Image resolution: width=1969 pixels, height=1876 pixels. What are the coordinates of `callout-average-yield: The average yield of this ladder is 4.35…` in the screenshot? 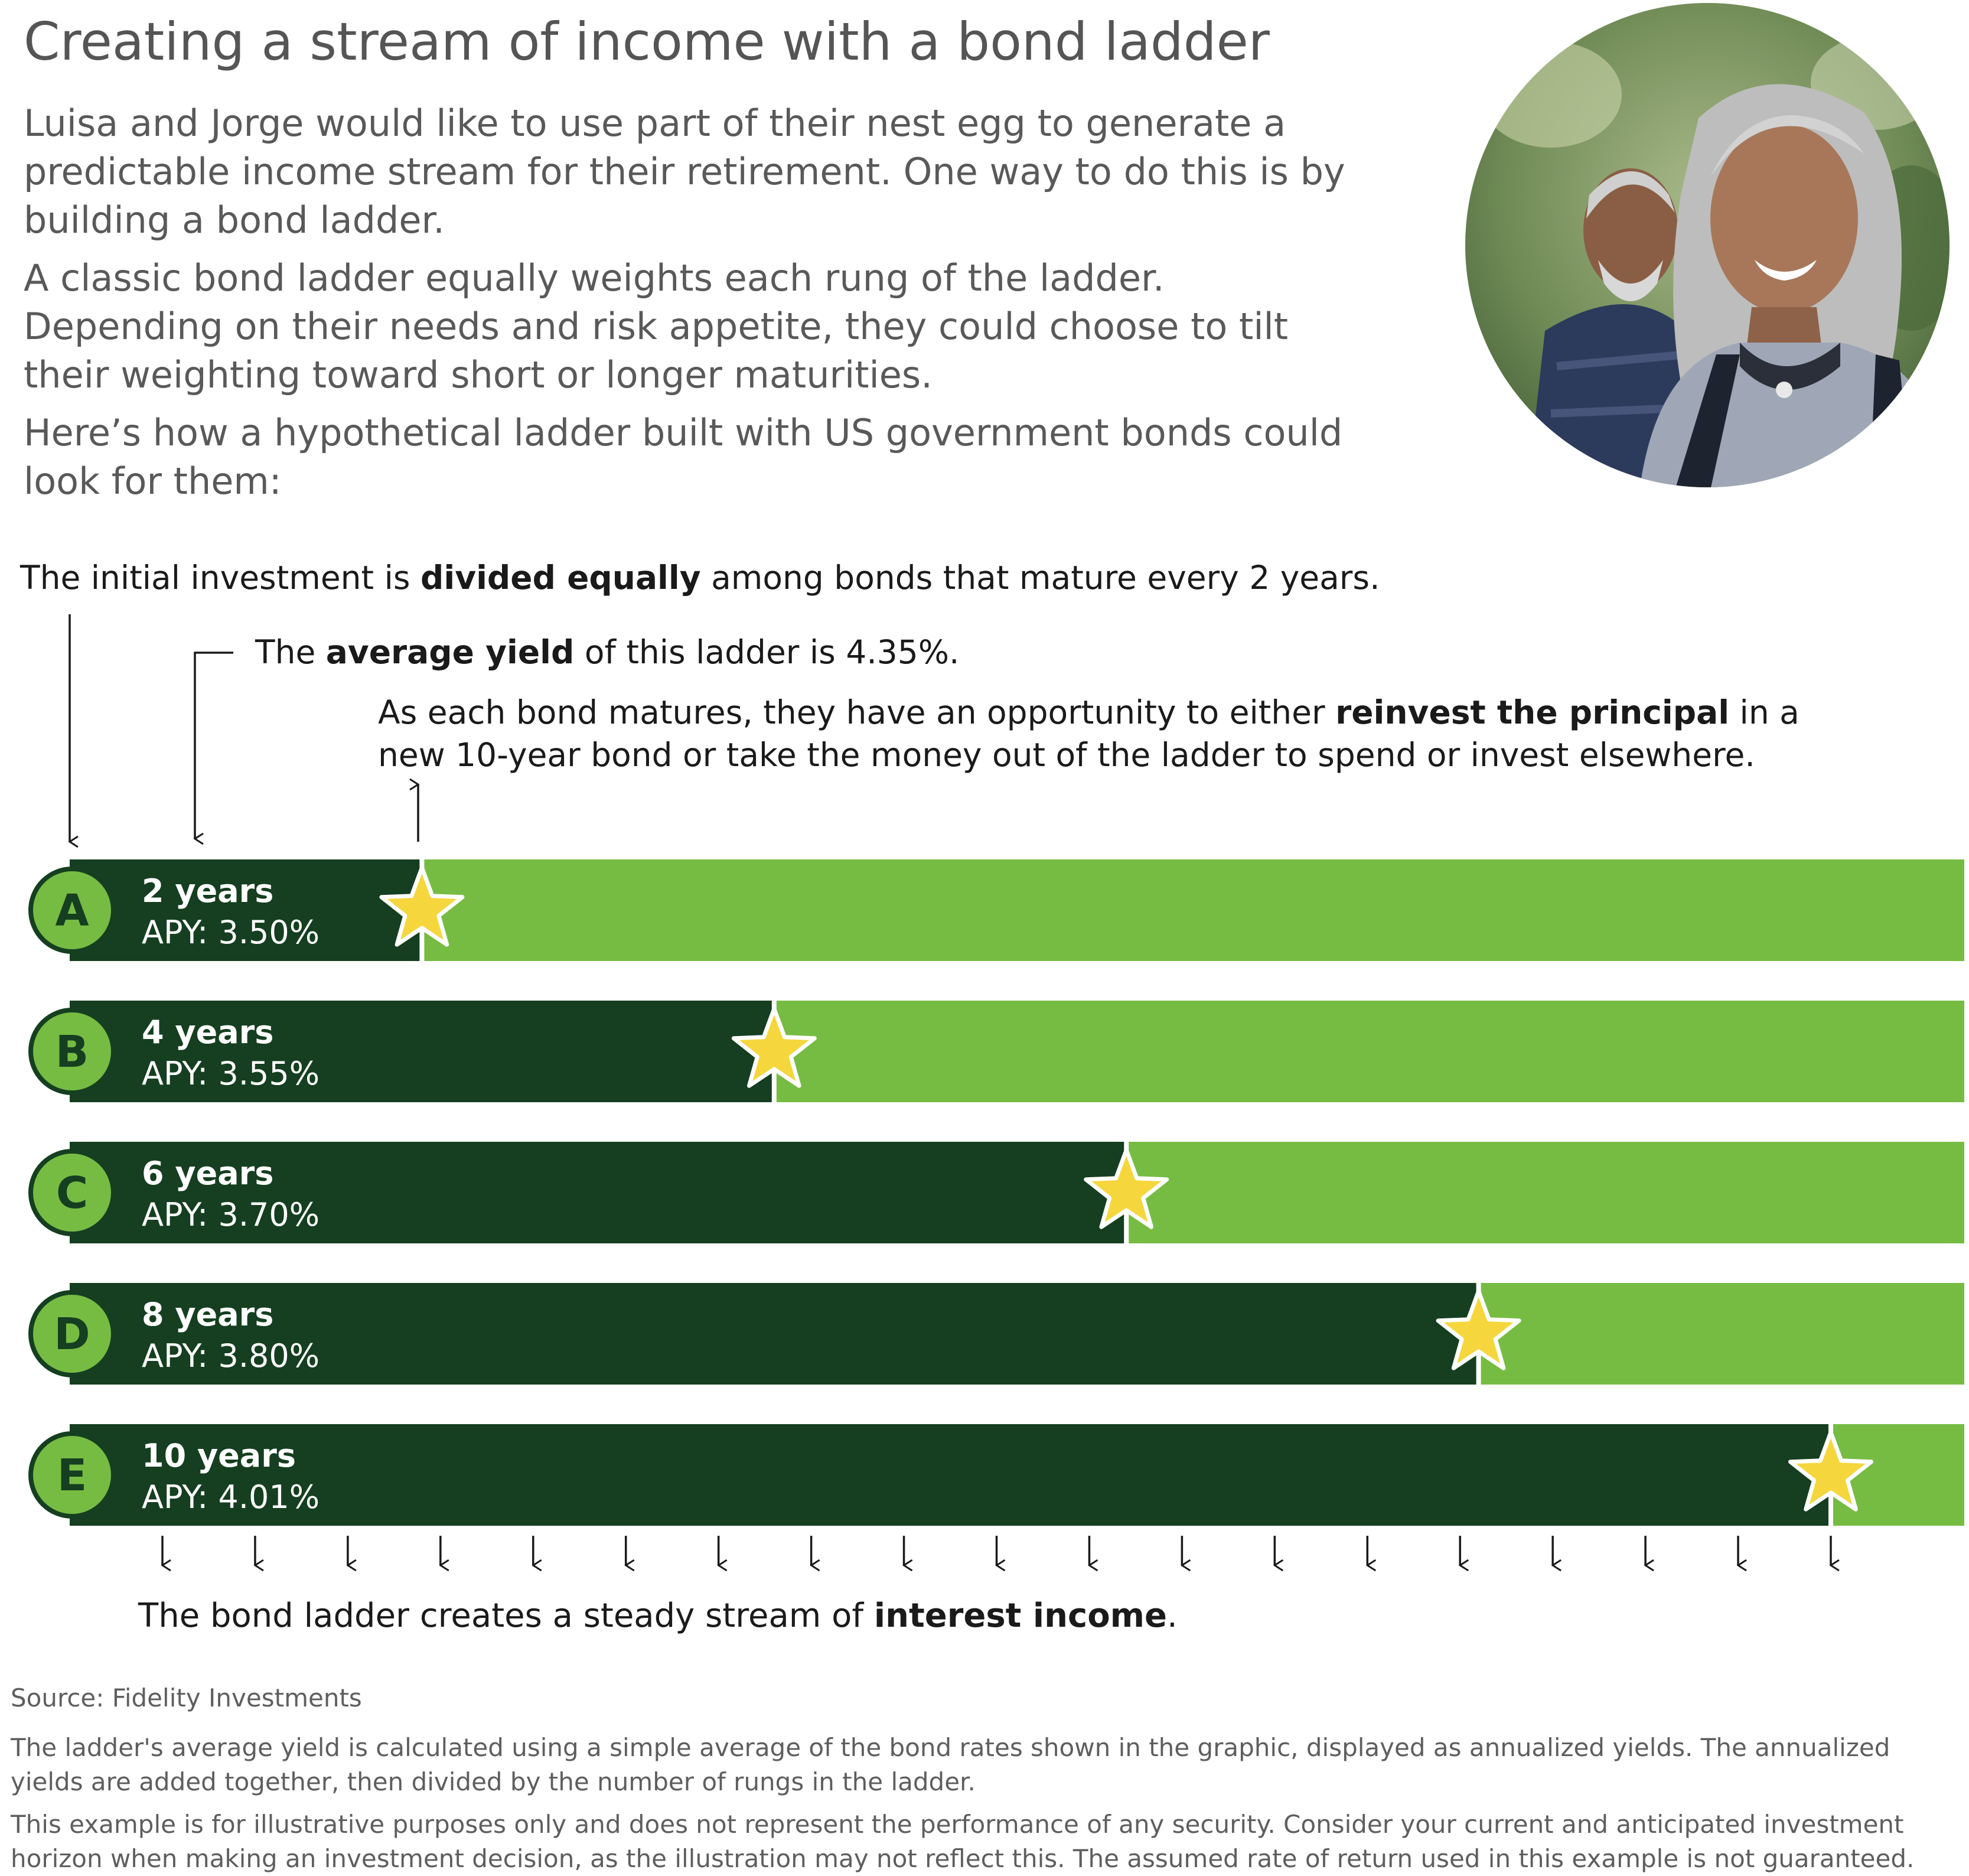 It's located at (607, 652).